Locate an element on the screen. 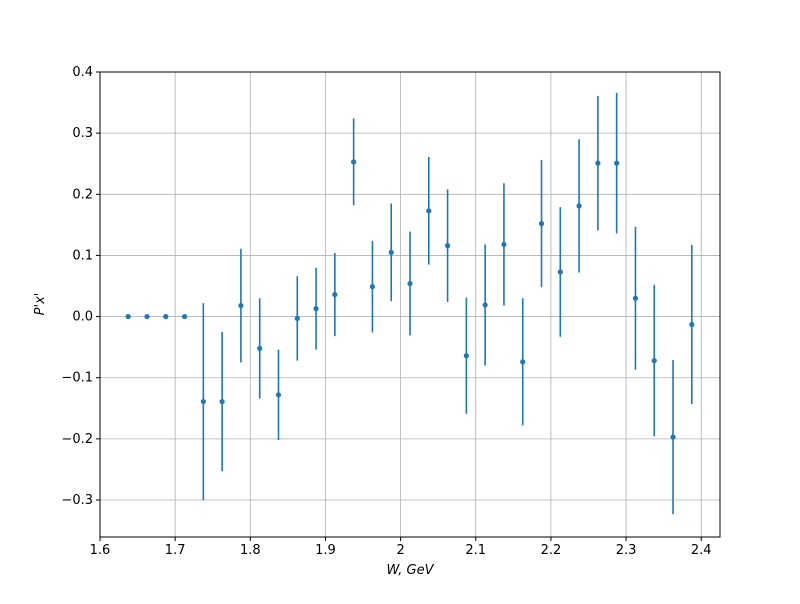 This screenshot has height=604, width=800. y-tick-label: 0.0 is located at coordinates (82, 317).